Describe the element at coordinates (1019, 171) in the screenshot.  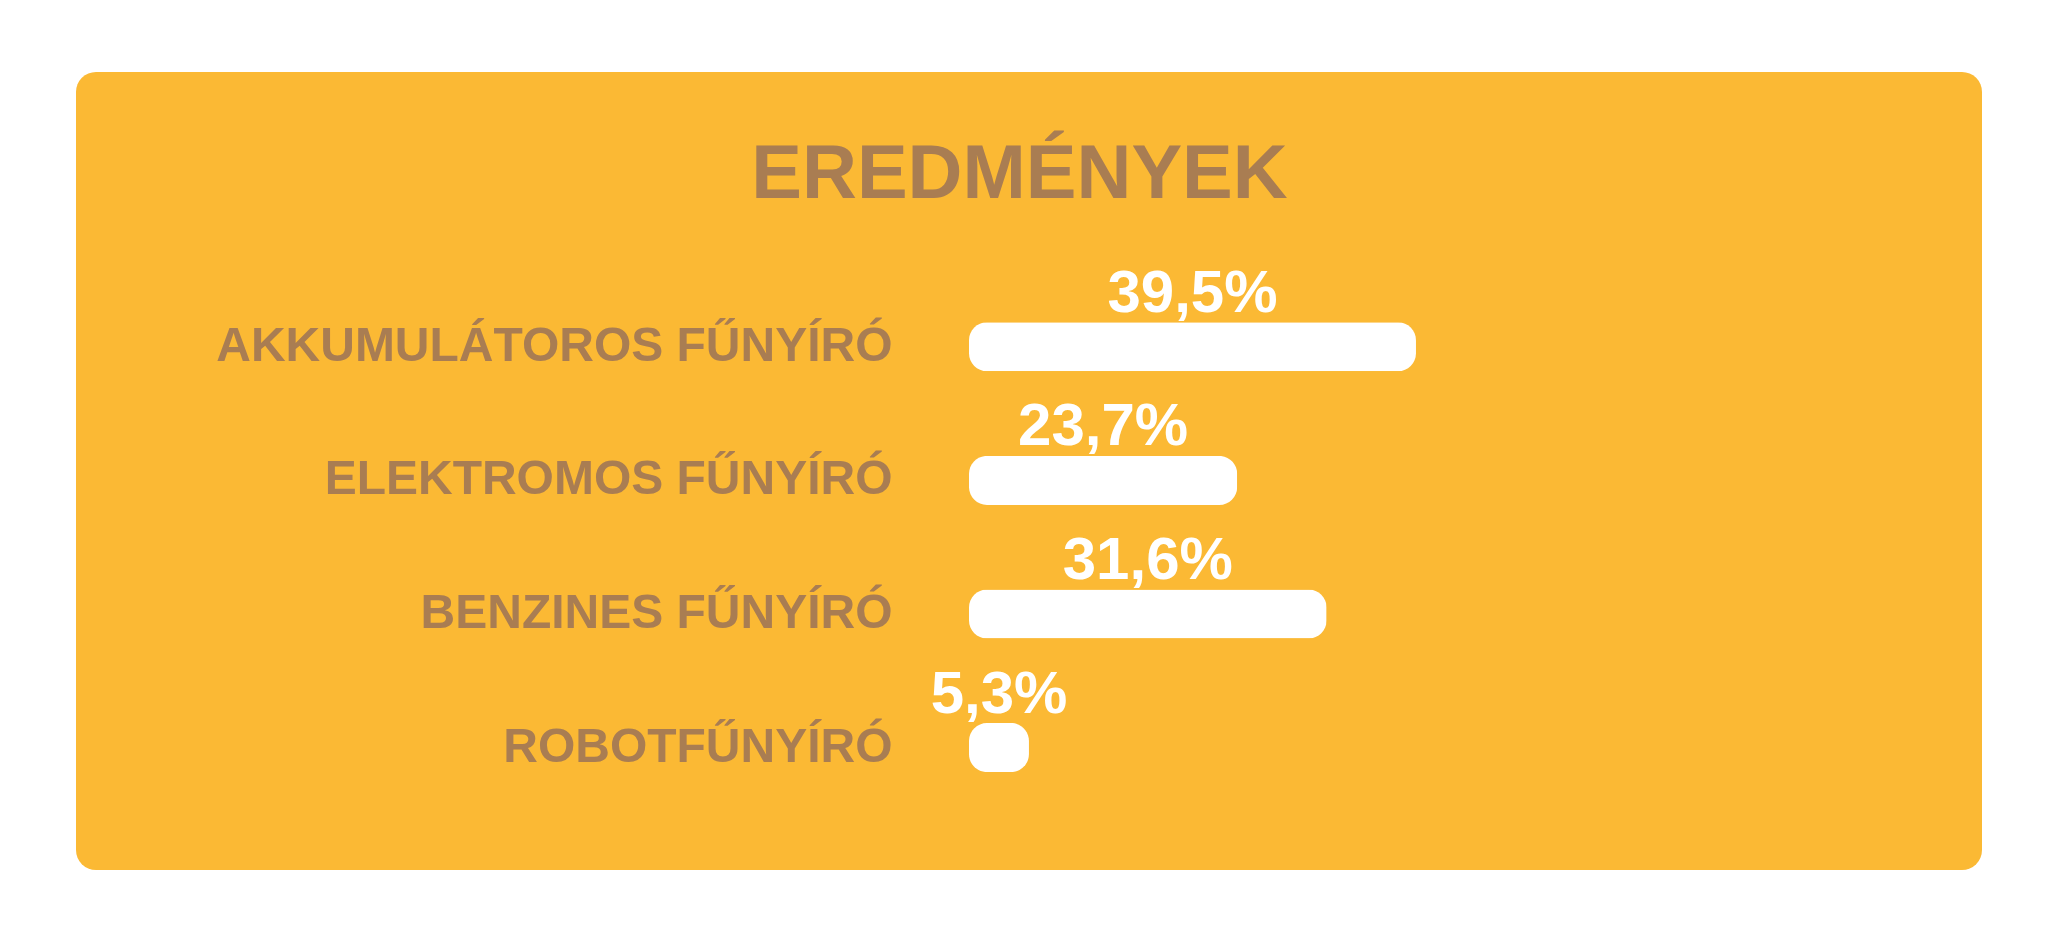
I see `chart-title: EREDMÉNYEK` at that location.